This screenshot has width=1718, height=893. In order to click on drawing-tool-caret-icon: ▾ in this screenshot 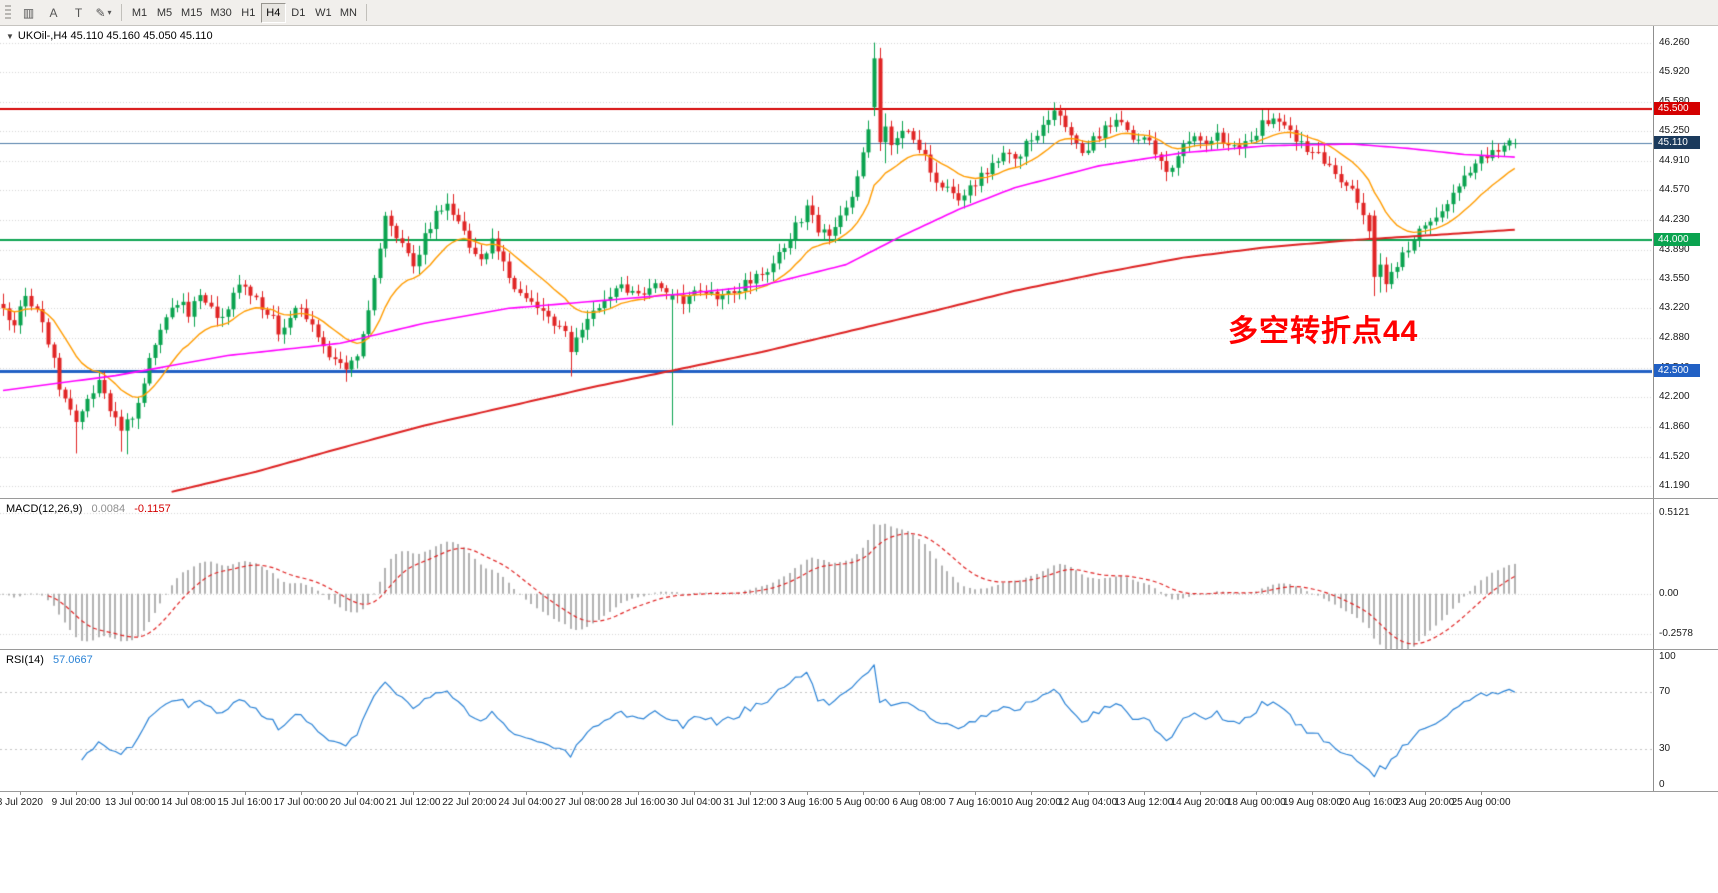, I will do `click(109, 12)`.